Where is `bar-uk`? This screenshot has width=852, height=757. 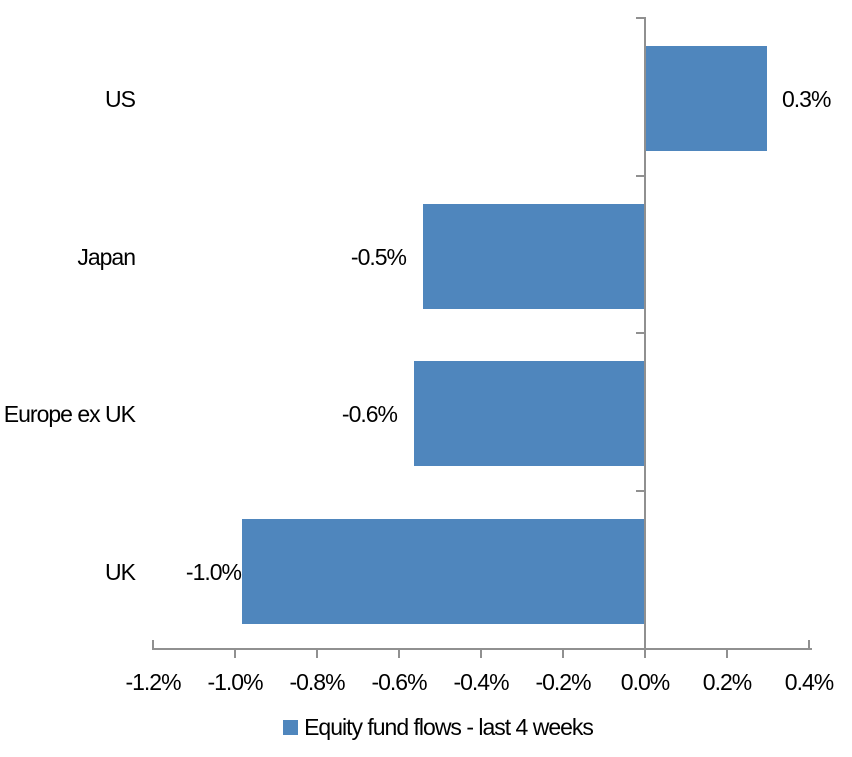 bar-uk is located at coordinates (443, 571).